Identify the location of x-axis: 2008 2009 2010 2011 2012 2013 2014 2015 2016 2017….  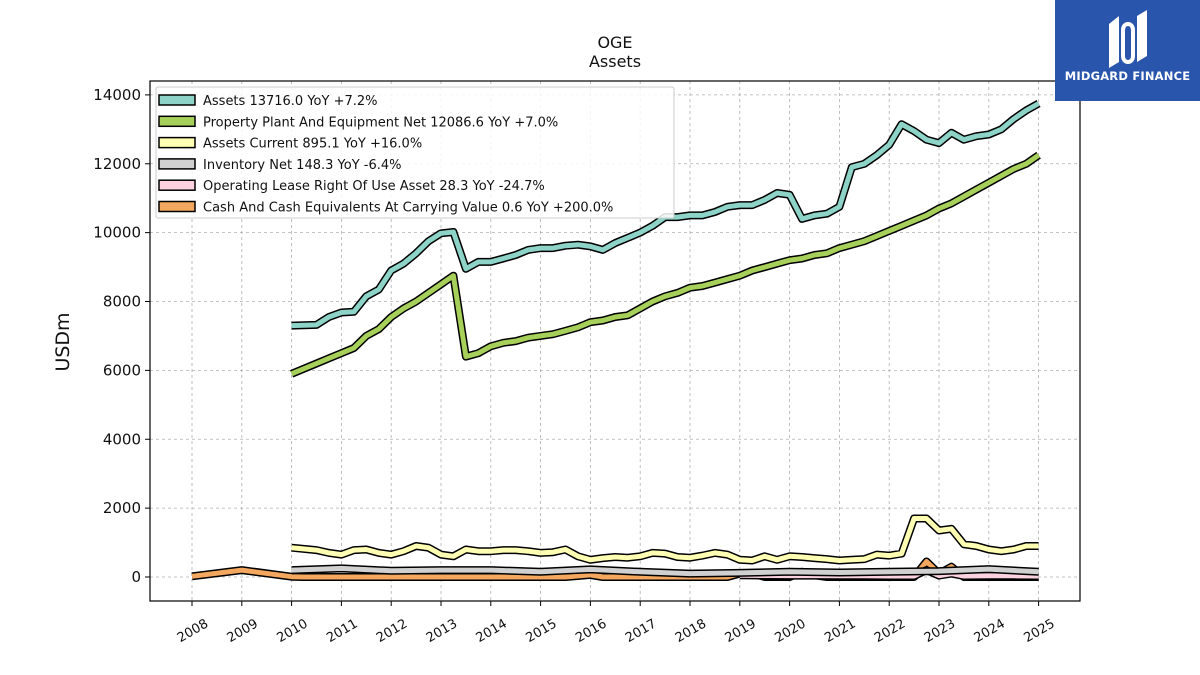
(616, 623).